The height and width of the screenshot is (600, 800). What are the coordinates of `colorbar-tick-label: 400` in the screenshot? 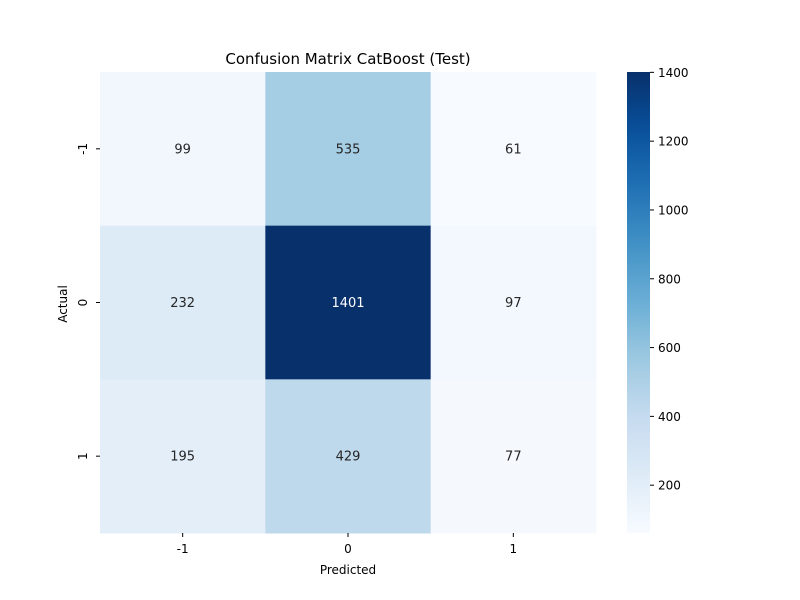 It's located at (669, 417).